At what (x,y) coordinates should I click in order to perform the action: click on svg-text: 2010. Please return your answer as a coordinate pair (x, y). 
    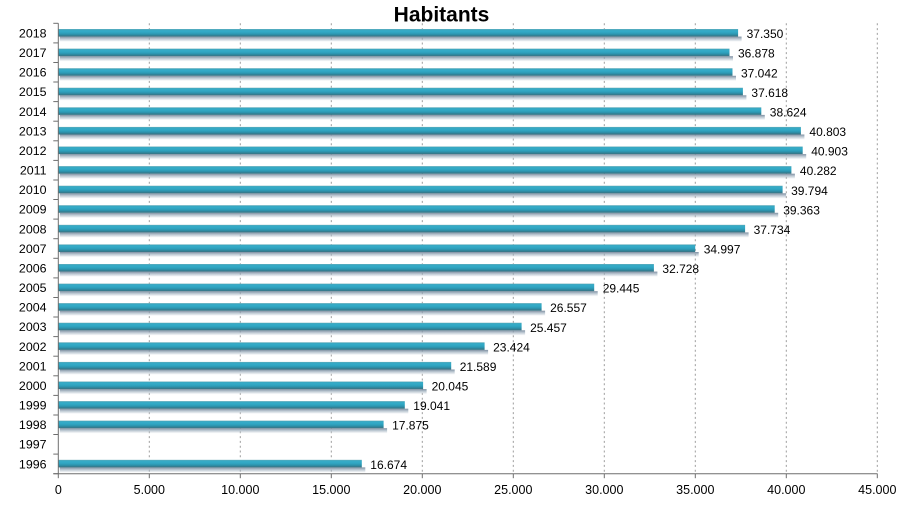
    Looking at the image, I should click on (33, 190).